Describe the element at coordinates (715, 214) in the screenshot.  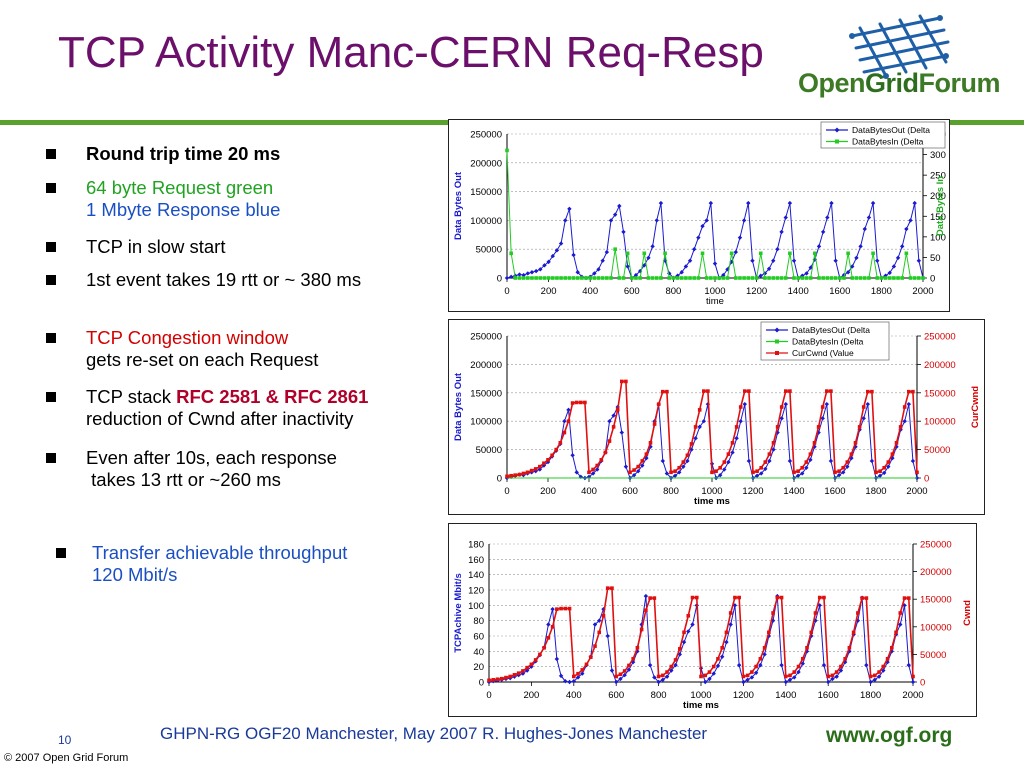
I see `series-databytesin-delta` at that location.